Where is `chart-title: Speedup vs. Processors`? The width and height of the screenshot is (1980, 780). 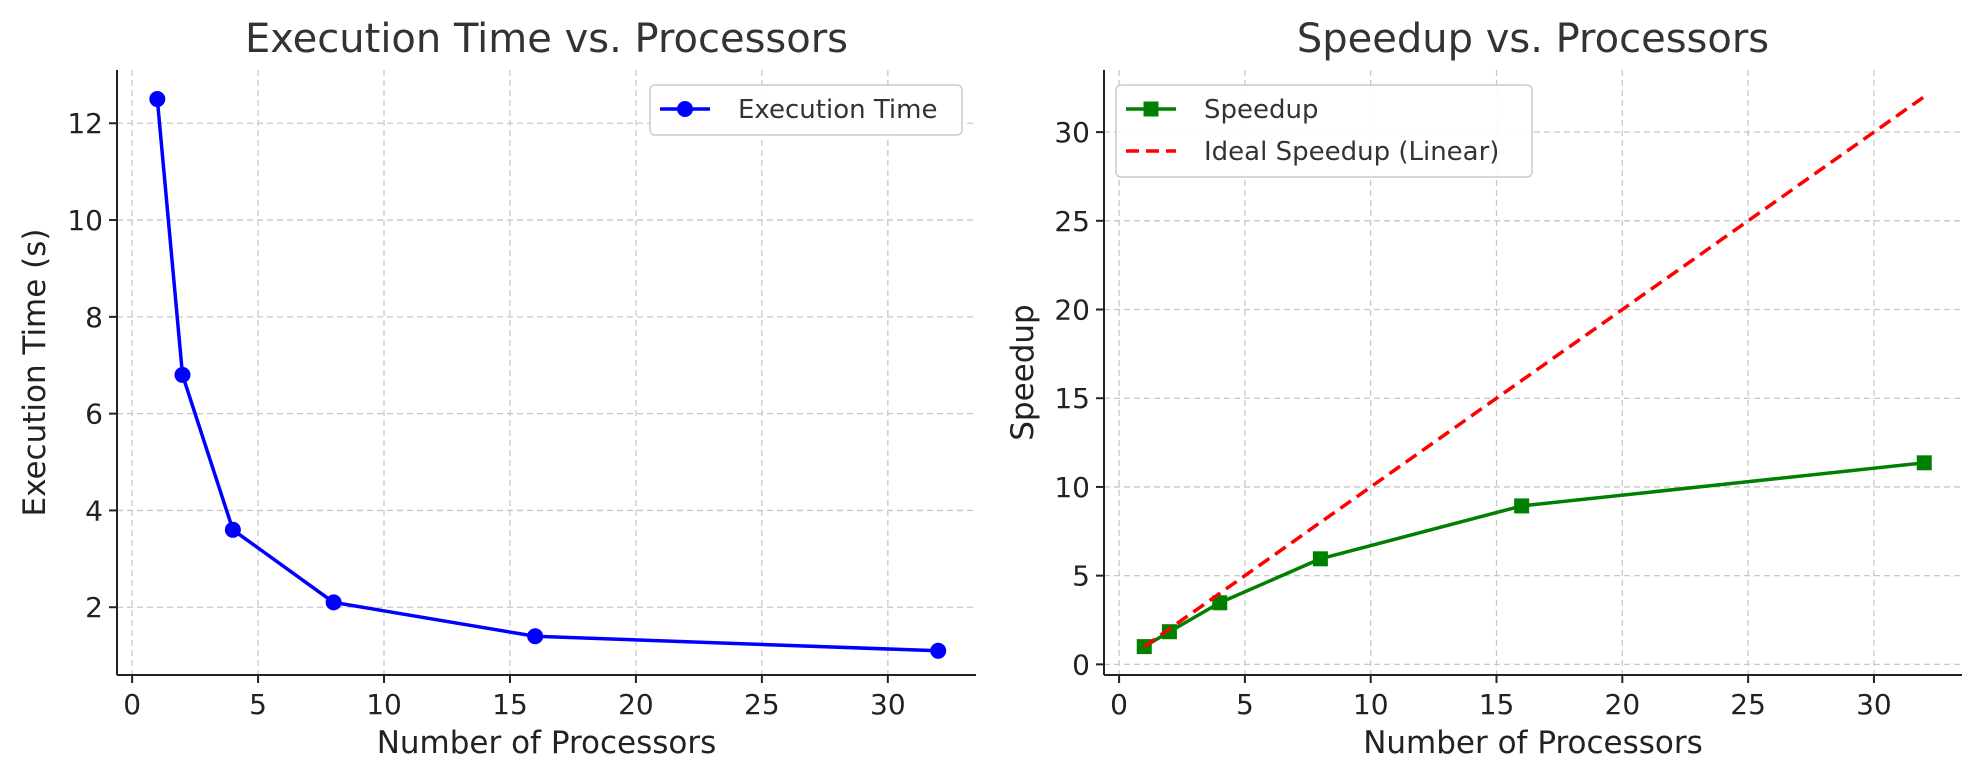 chart-title: Speedup vs. Processors is located at coordinates (1533, 39).